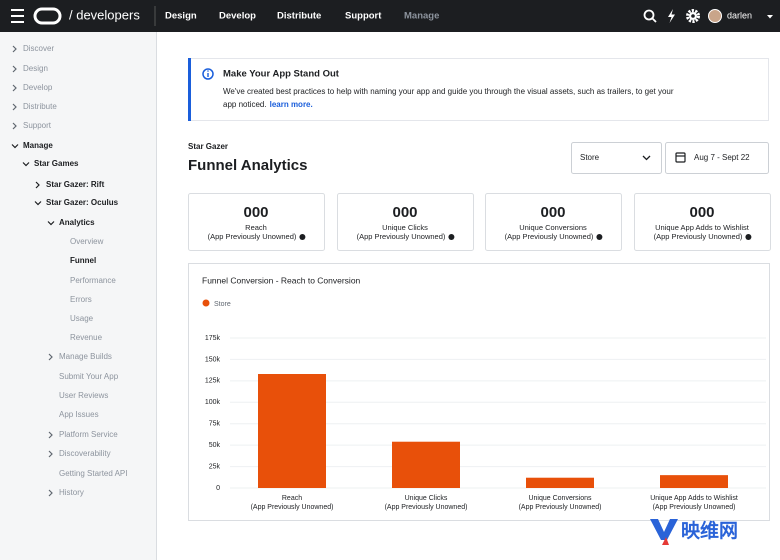 Image resolution: width=780 pixels, height=560 pixels. I want to click on y-tick-label: 150k, so click(213, 359).